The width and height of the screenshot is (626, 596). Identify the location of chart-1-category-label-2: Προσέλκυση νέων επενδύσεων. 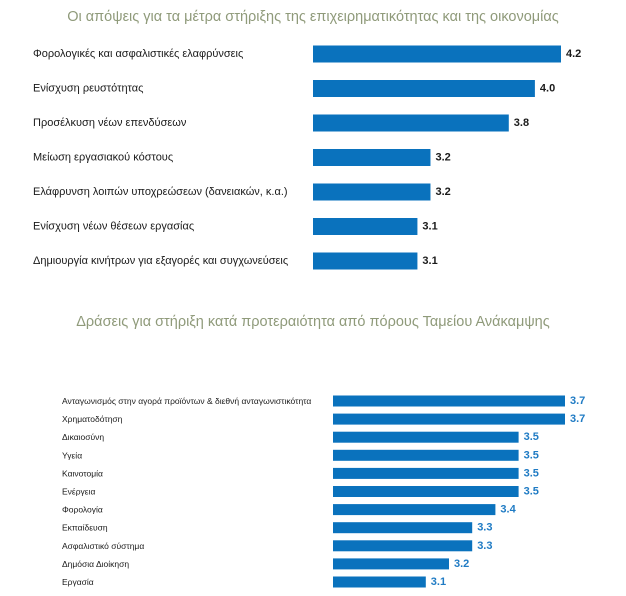
(110, 123).